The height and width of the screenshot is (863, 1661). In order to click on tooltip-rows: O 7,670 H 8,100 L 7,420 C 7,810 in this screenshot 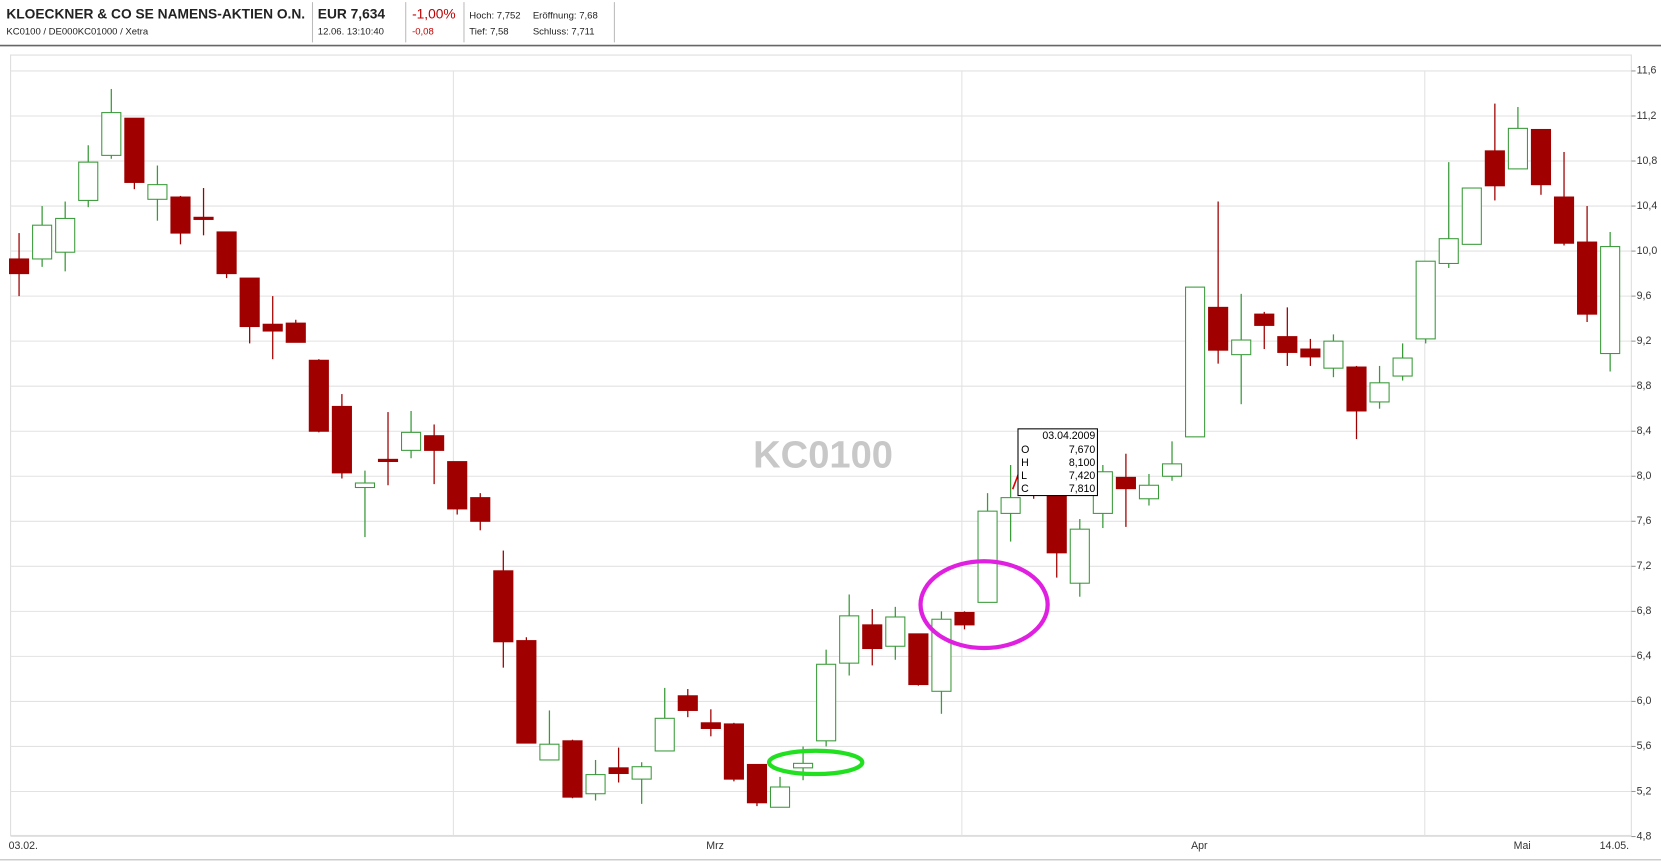, I will do `click(1058, 469)`.